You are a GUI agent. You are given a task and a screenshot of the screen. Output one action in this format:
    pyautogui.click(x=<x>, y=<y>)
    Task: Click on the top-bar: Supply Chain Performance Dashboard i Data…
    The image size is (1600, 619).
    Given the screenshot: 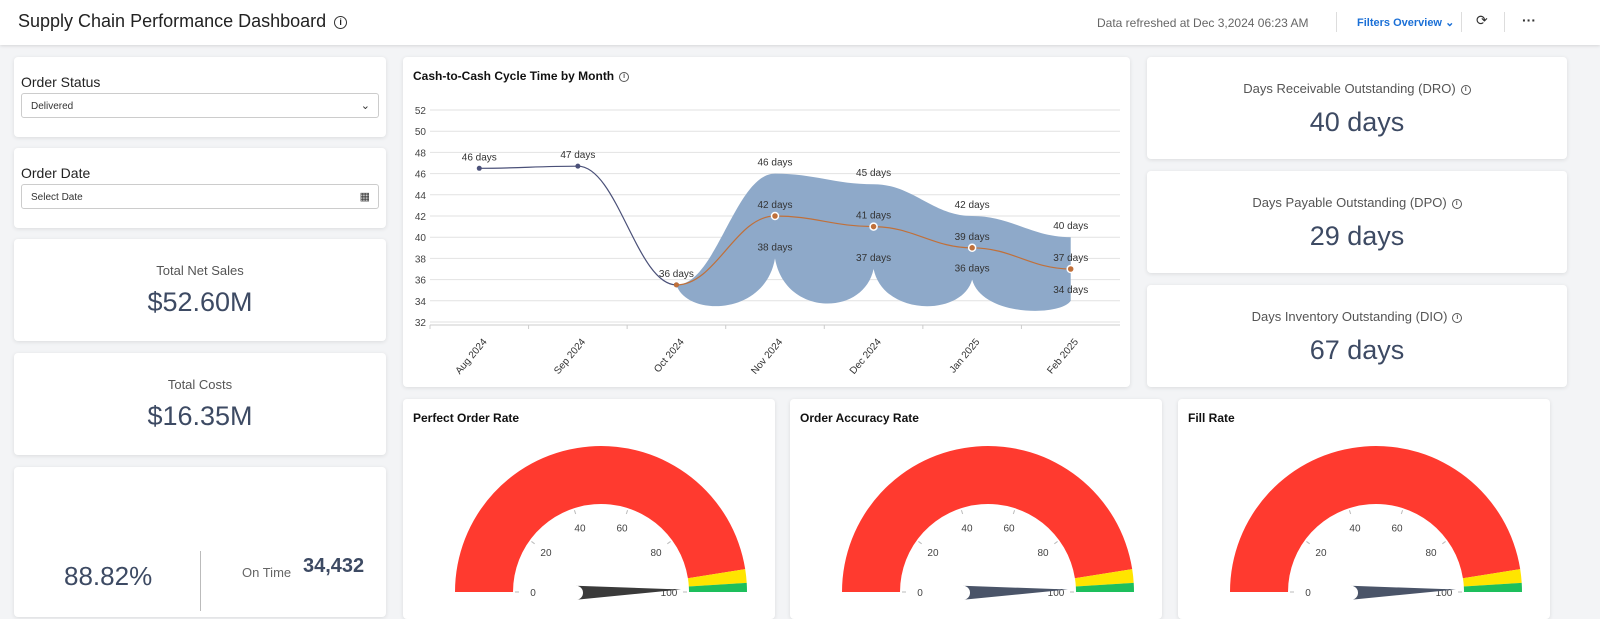 What is the action you would take?
    pyautogui.click(x=800, y=22)
    